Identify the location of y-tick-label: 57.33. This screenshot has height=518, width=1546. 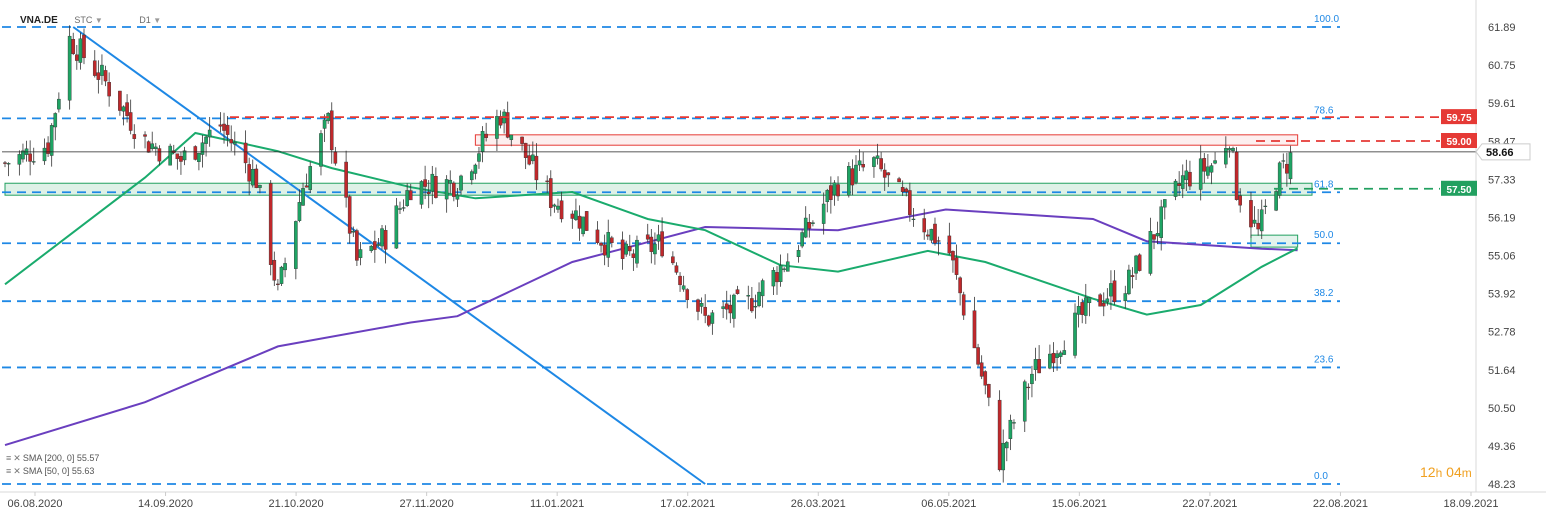
(1502, 180).